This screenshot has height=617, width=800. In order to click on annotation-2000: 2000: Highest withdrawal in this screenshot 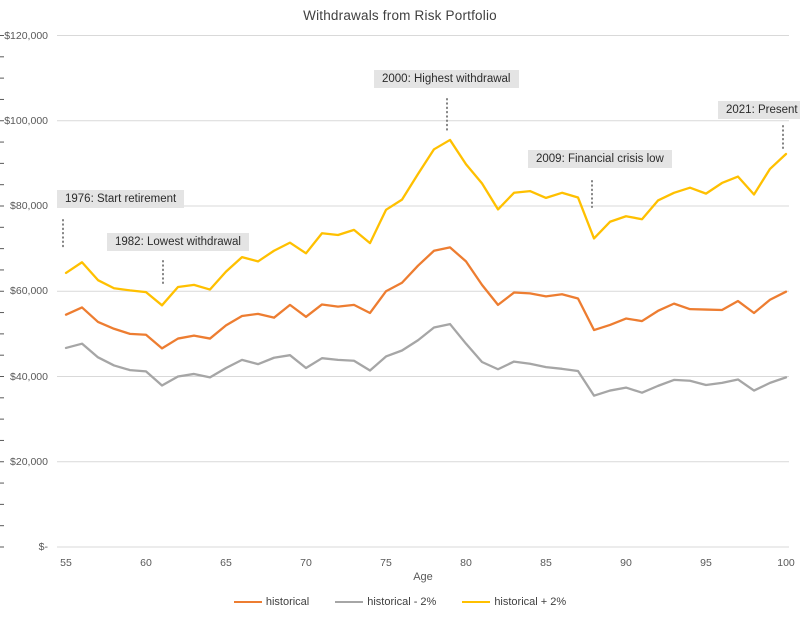, I will do `click(446, 79)`.